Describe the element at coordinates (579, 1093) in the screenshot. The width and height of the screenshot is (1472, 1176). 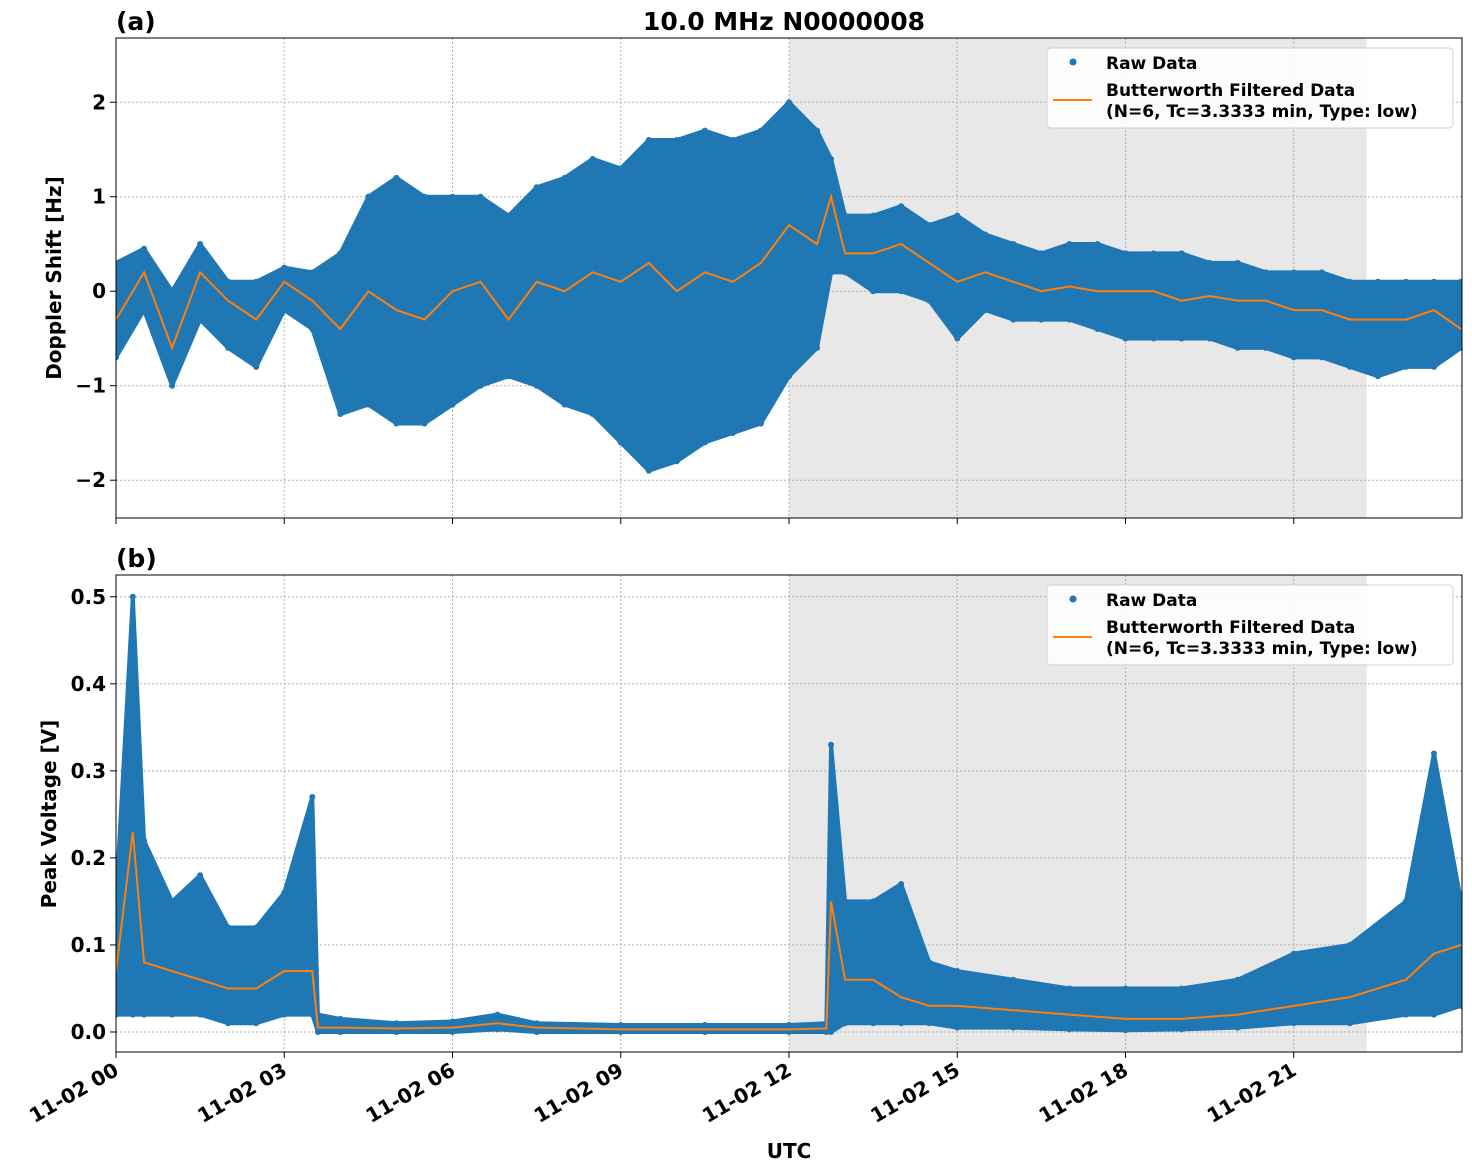
I see `x-tick-label: 11-02 09` at that location.